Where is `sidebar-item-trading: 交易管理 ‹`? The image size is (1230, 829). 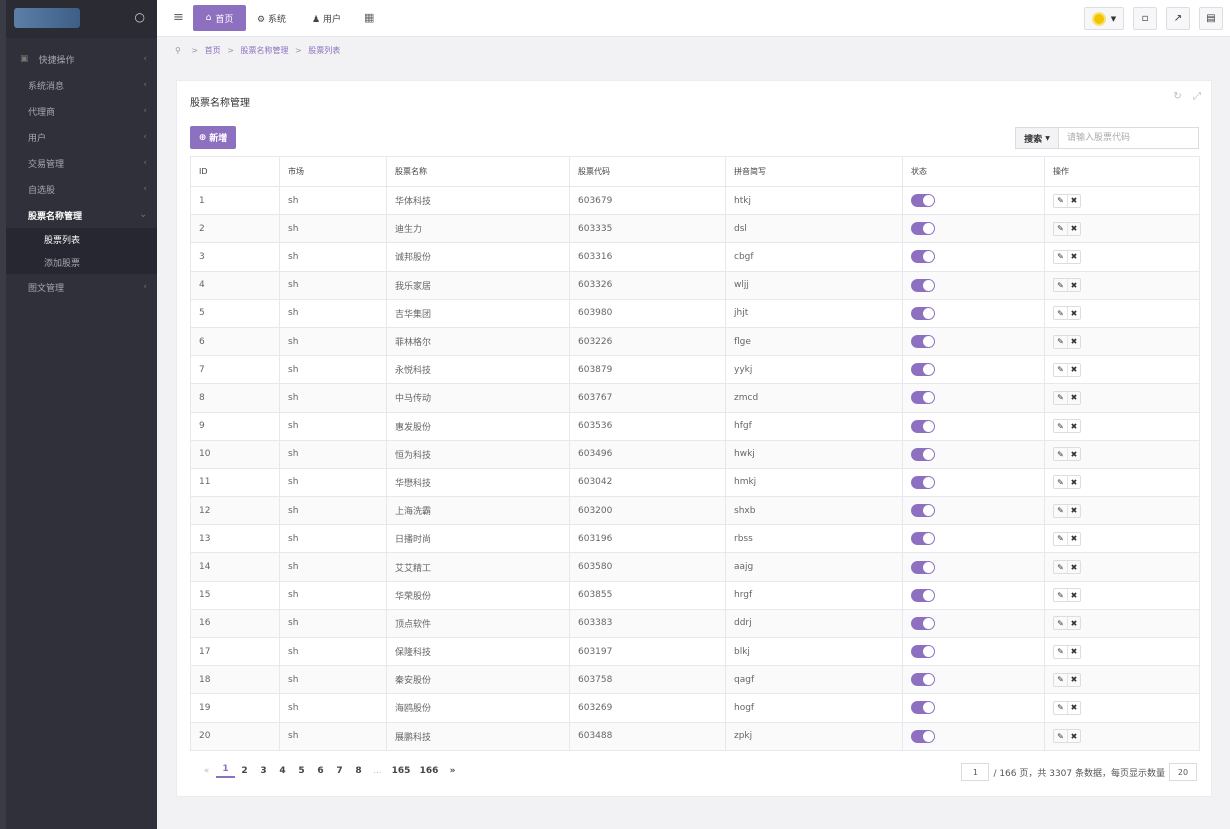 sidebar-item-trading: 交易管理 ‹ is located at coordinates (81, 163).